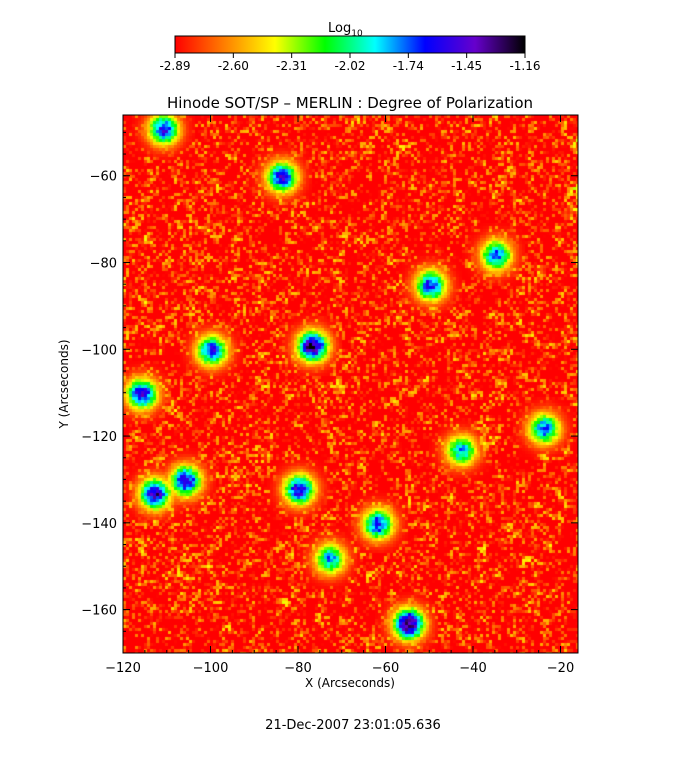  I want to click on colorbar-tick-label: -1.45, so click(466, 66).